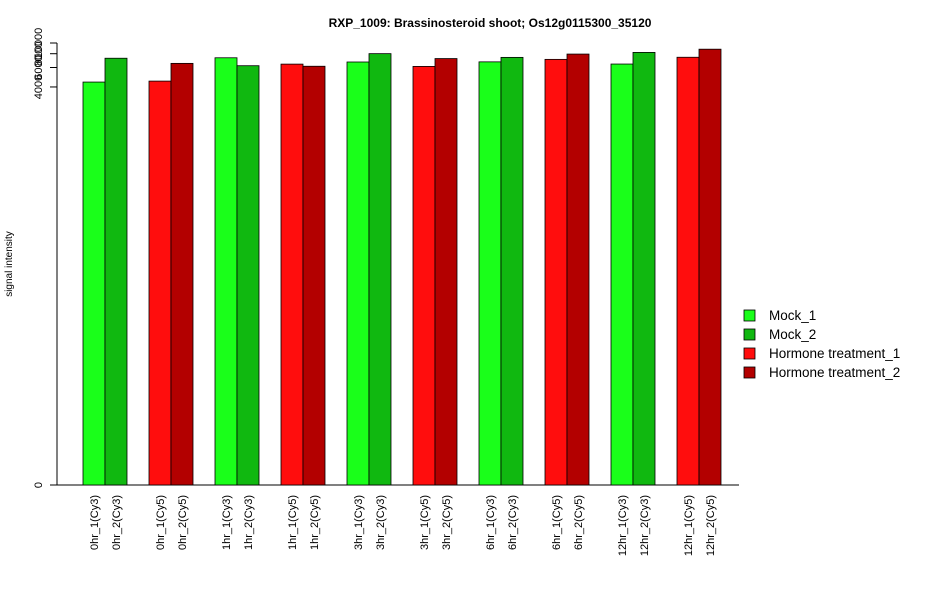  What do you see at coordinates (792, 315) in the screenshot?
I see `legend-label: Mock_1` at bounding box center [792, 315].